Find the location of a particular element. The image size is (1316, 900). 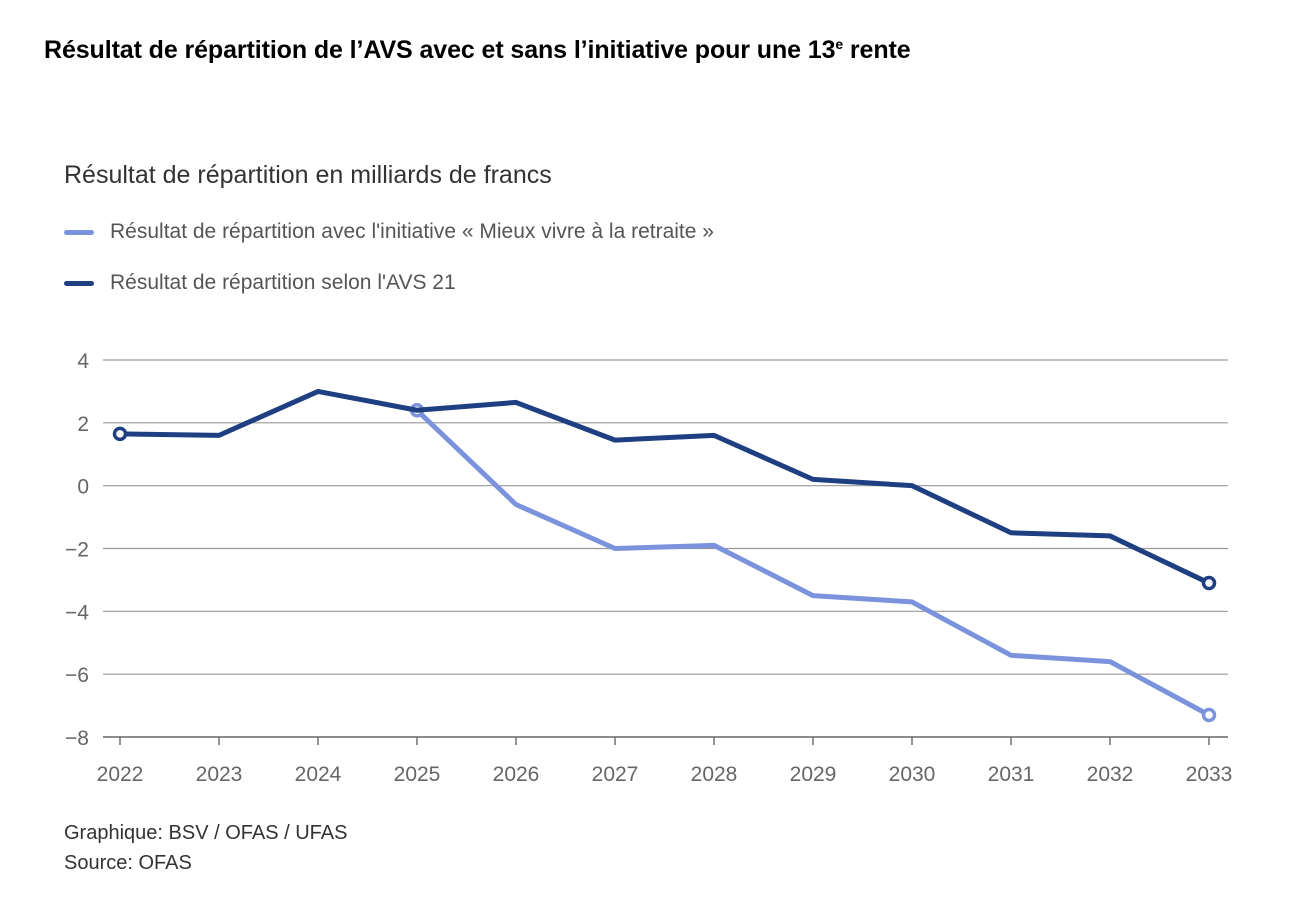

x-tick-label: 2030 is located at coordinates (912, 774).